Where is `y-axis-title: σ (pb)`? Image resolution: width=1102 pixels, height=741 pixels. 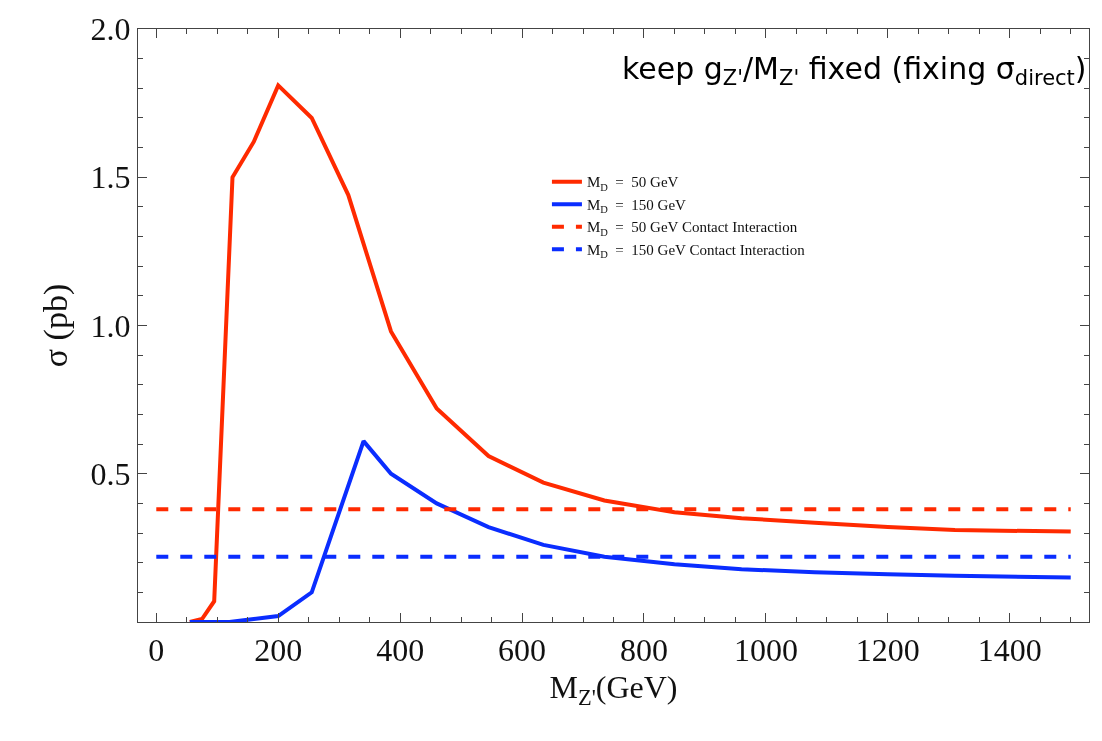 y-axis-title: σ (pb) is located at coordinates (56, 325).